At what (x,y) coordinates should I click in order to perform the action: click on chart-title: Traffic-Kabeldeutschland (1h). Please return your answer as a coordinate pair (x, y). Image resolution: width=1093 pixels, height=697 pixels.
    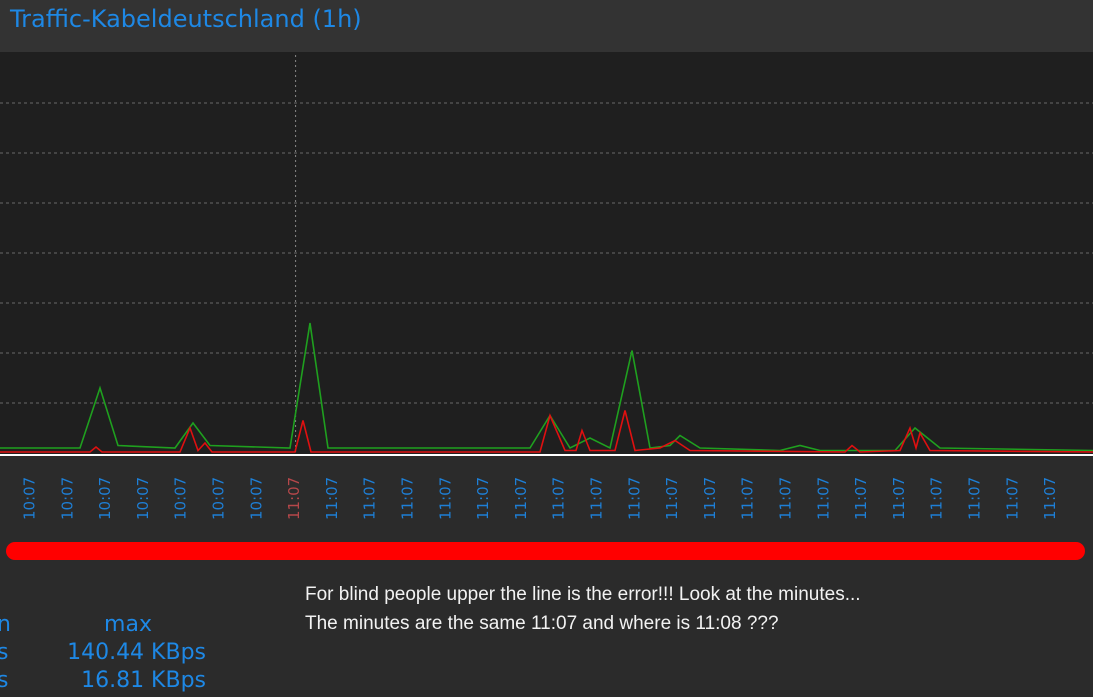
    Looking at the image, I should click on (185, 19).